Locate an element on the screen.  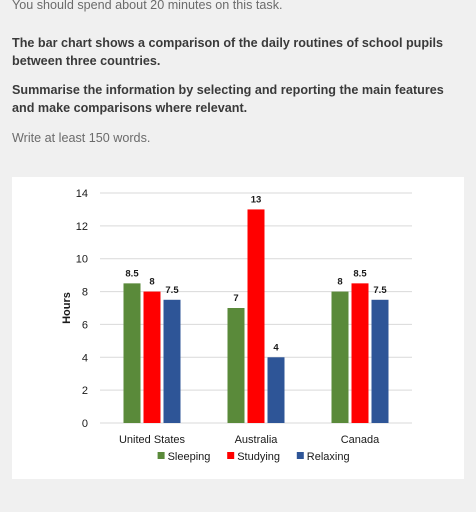
word-count-note: Write at least 150 words. is located at coordinates (81, 138).